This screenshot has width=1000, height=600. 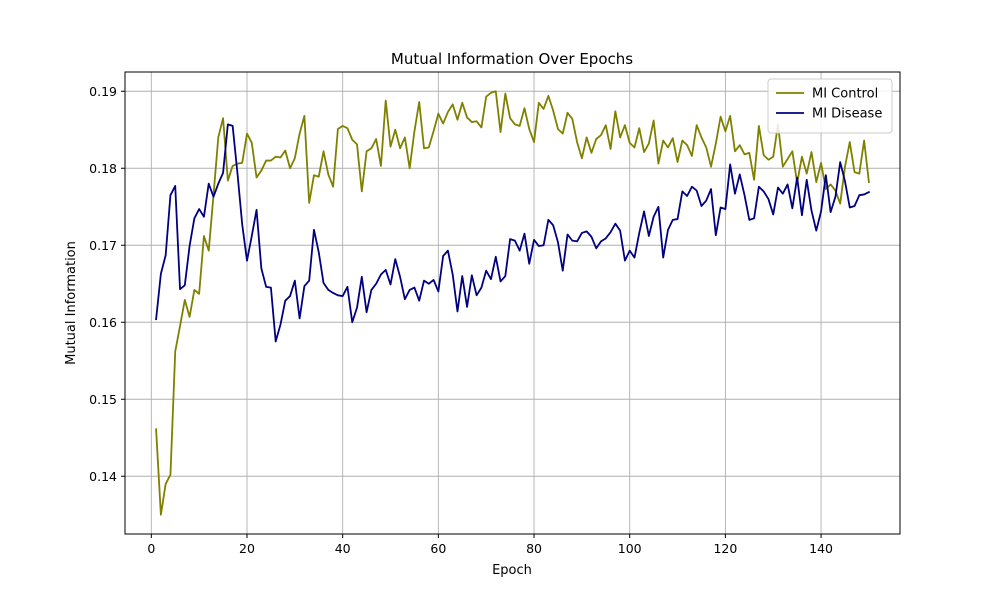 What do you see at coordinates (103, 168) in the screenshot?
I see `y-tick-label: 0.18` at bounding box center [103, 168].